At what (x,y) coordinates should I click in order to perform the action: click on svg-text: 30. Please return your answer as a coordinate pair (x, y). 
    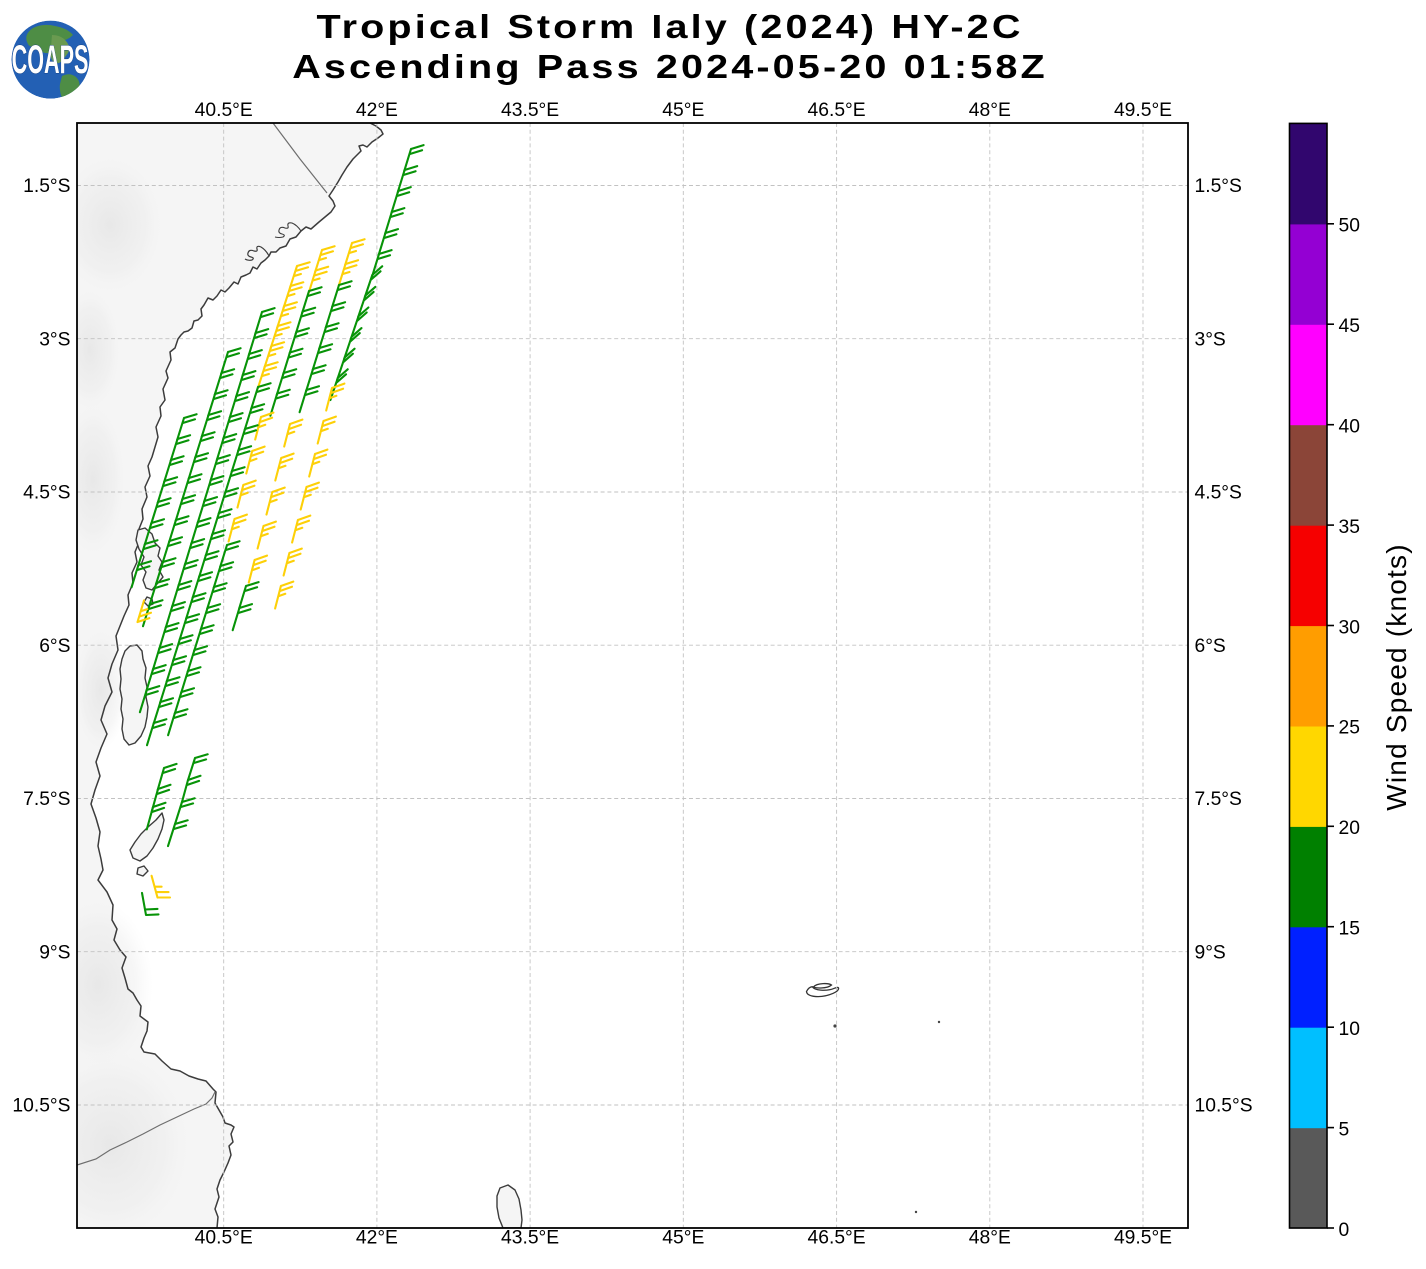
    Looking at the image, I should click on (1349, 627).